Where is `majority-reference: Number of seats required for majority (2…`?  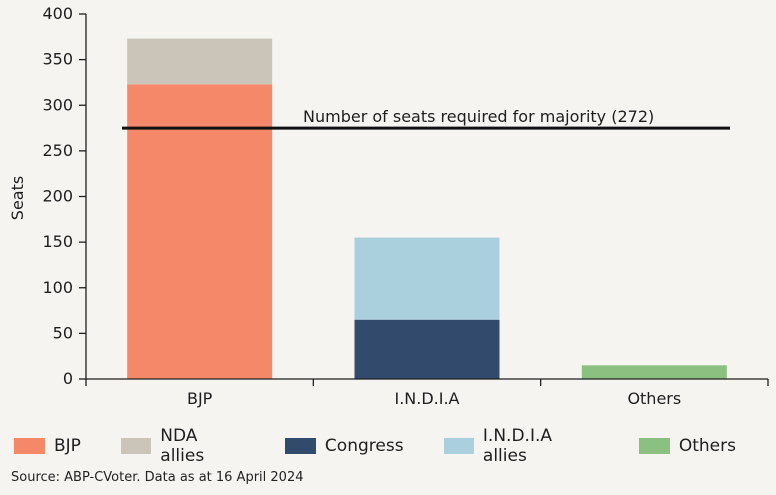 majority-reference: Number of seats required for majority (2… is located at coordinates (426, 118).